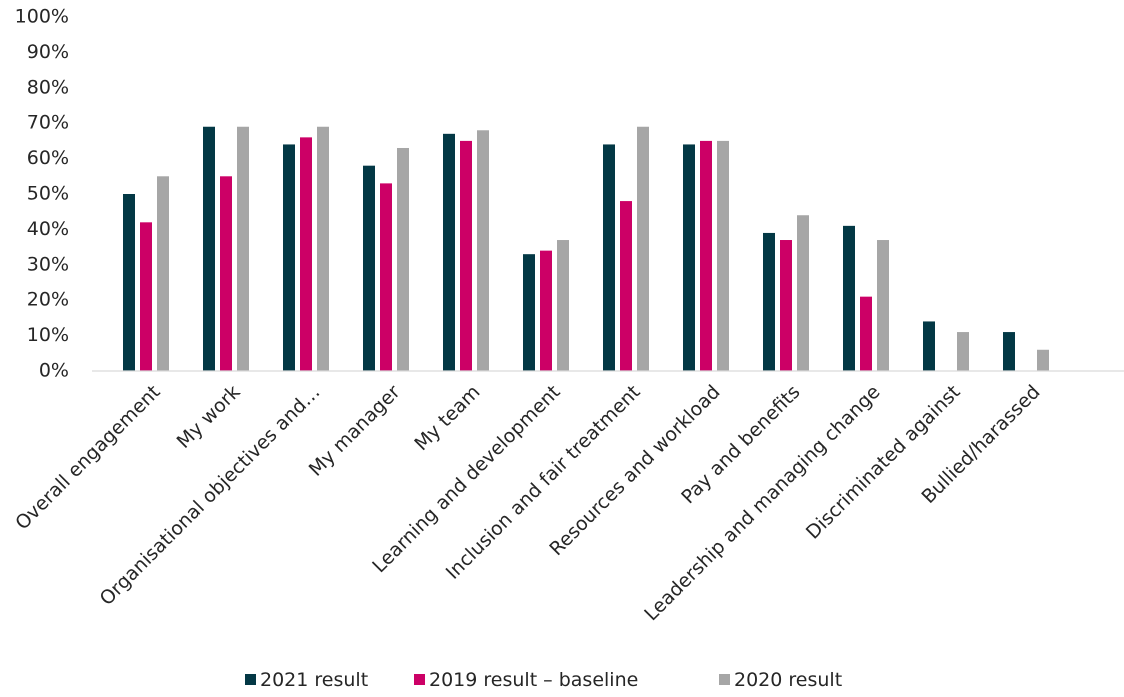  Describe the element at coordinates (48, 123) in the screenshot. I see `y-tick-label: 70%` at that location.